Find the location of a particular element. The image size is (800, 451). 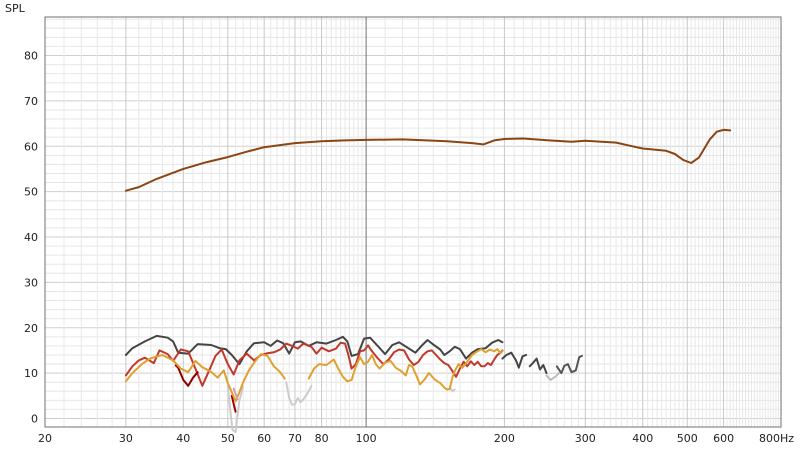

x-tick-label: 80 is located at coordinates (322, 438).